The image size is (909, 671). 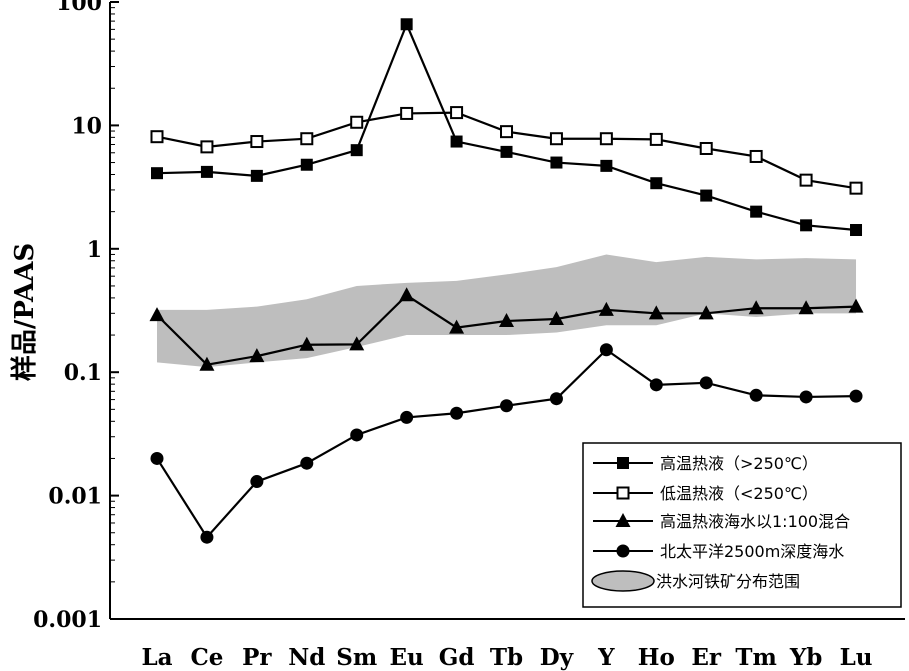 What do you see at coordinates (728, 581) in the screenshot?
I see `legend-label: 洪水河铁矿分布范围` at bounding box center [728, 581].